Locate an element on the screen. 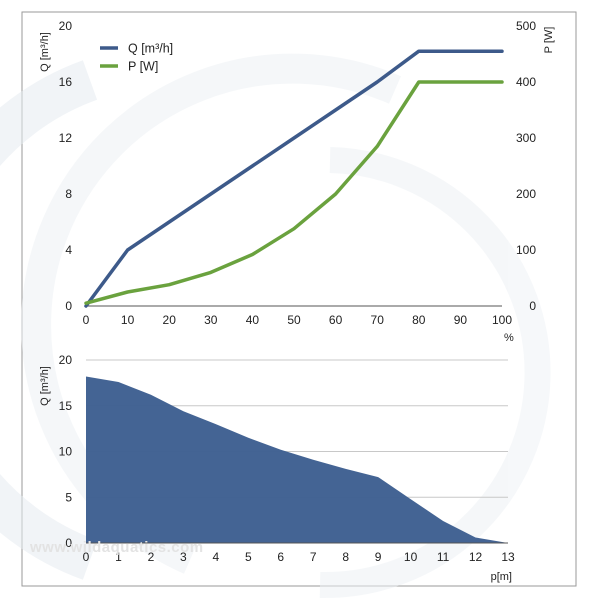  x-tick-label: 2 is located at coordinates (151, 557).